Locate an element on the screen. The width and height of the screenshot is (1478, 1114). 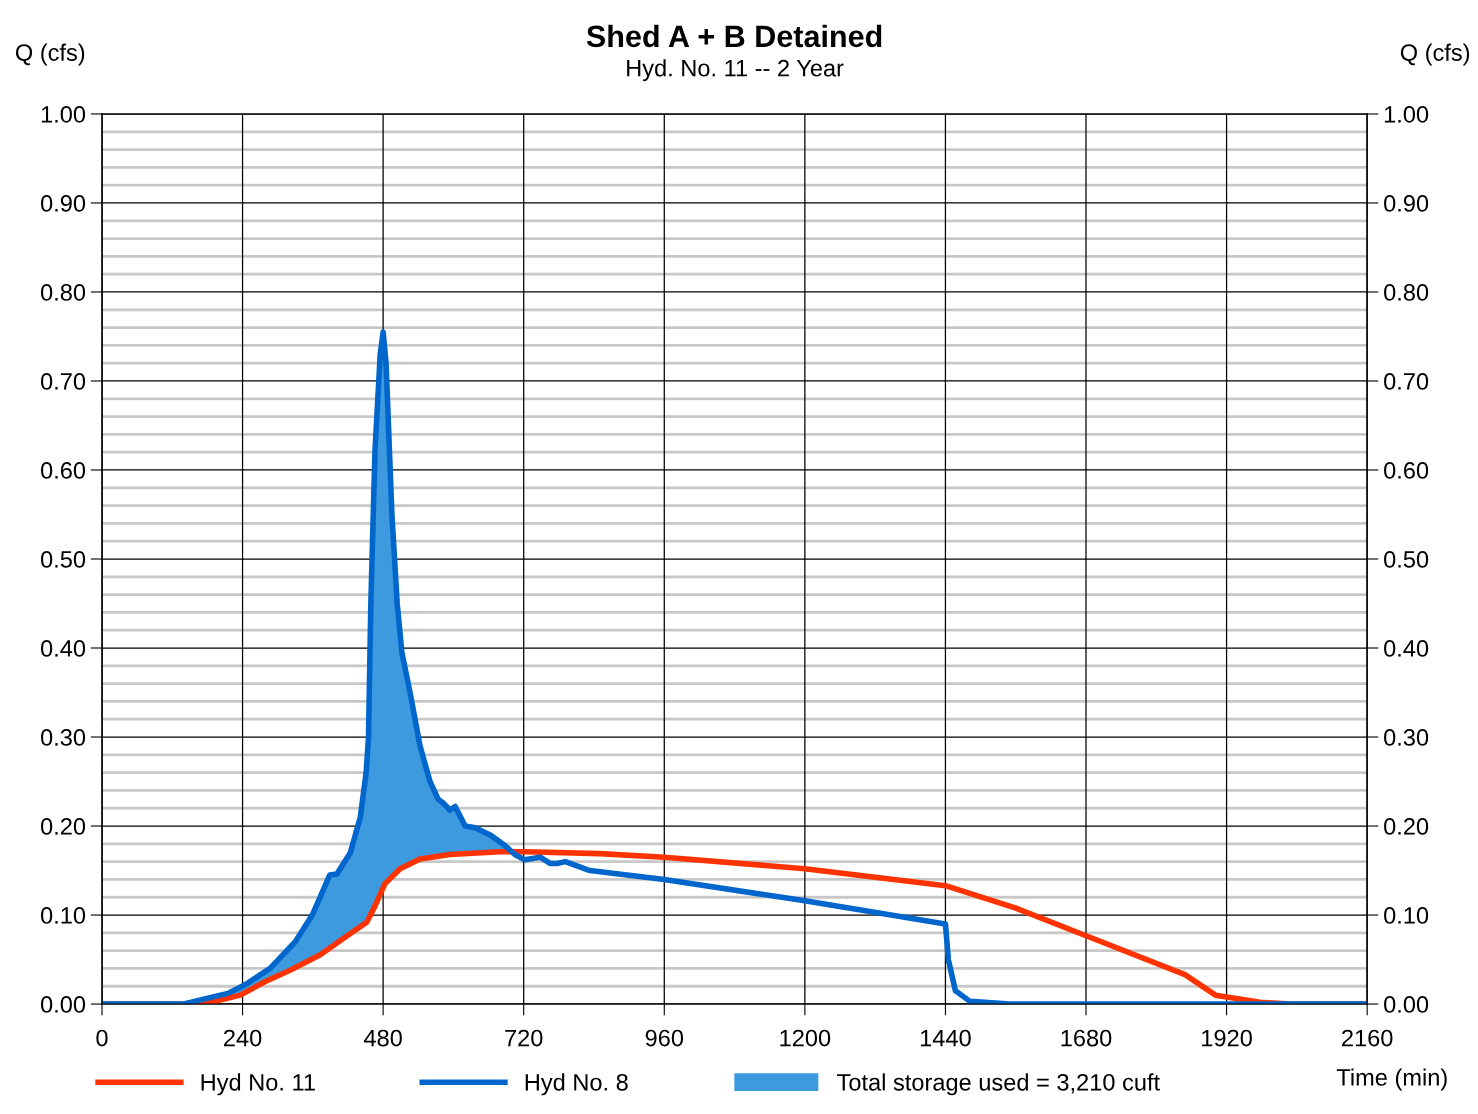
y-tick-label: 0.00 is located at coordinates (63, 1004).